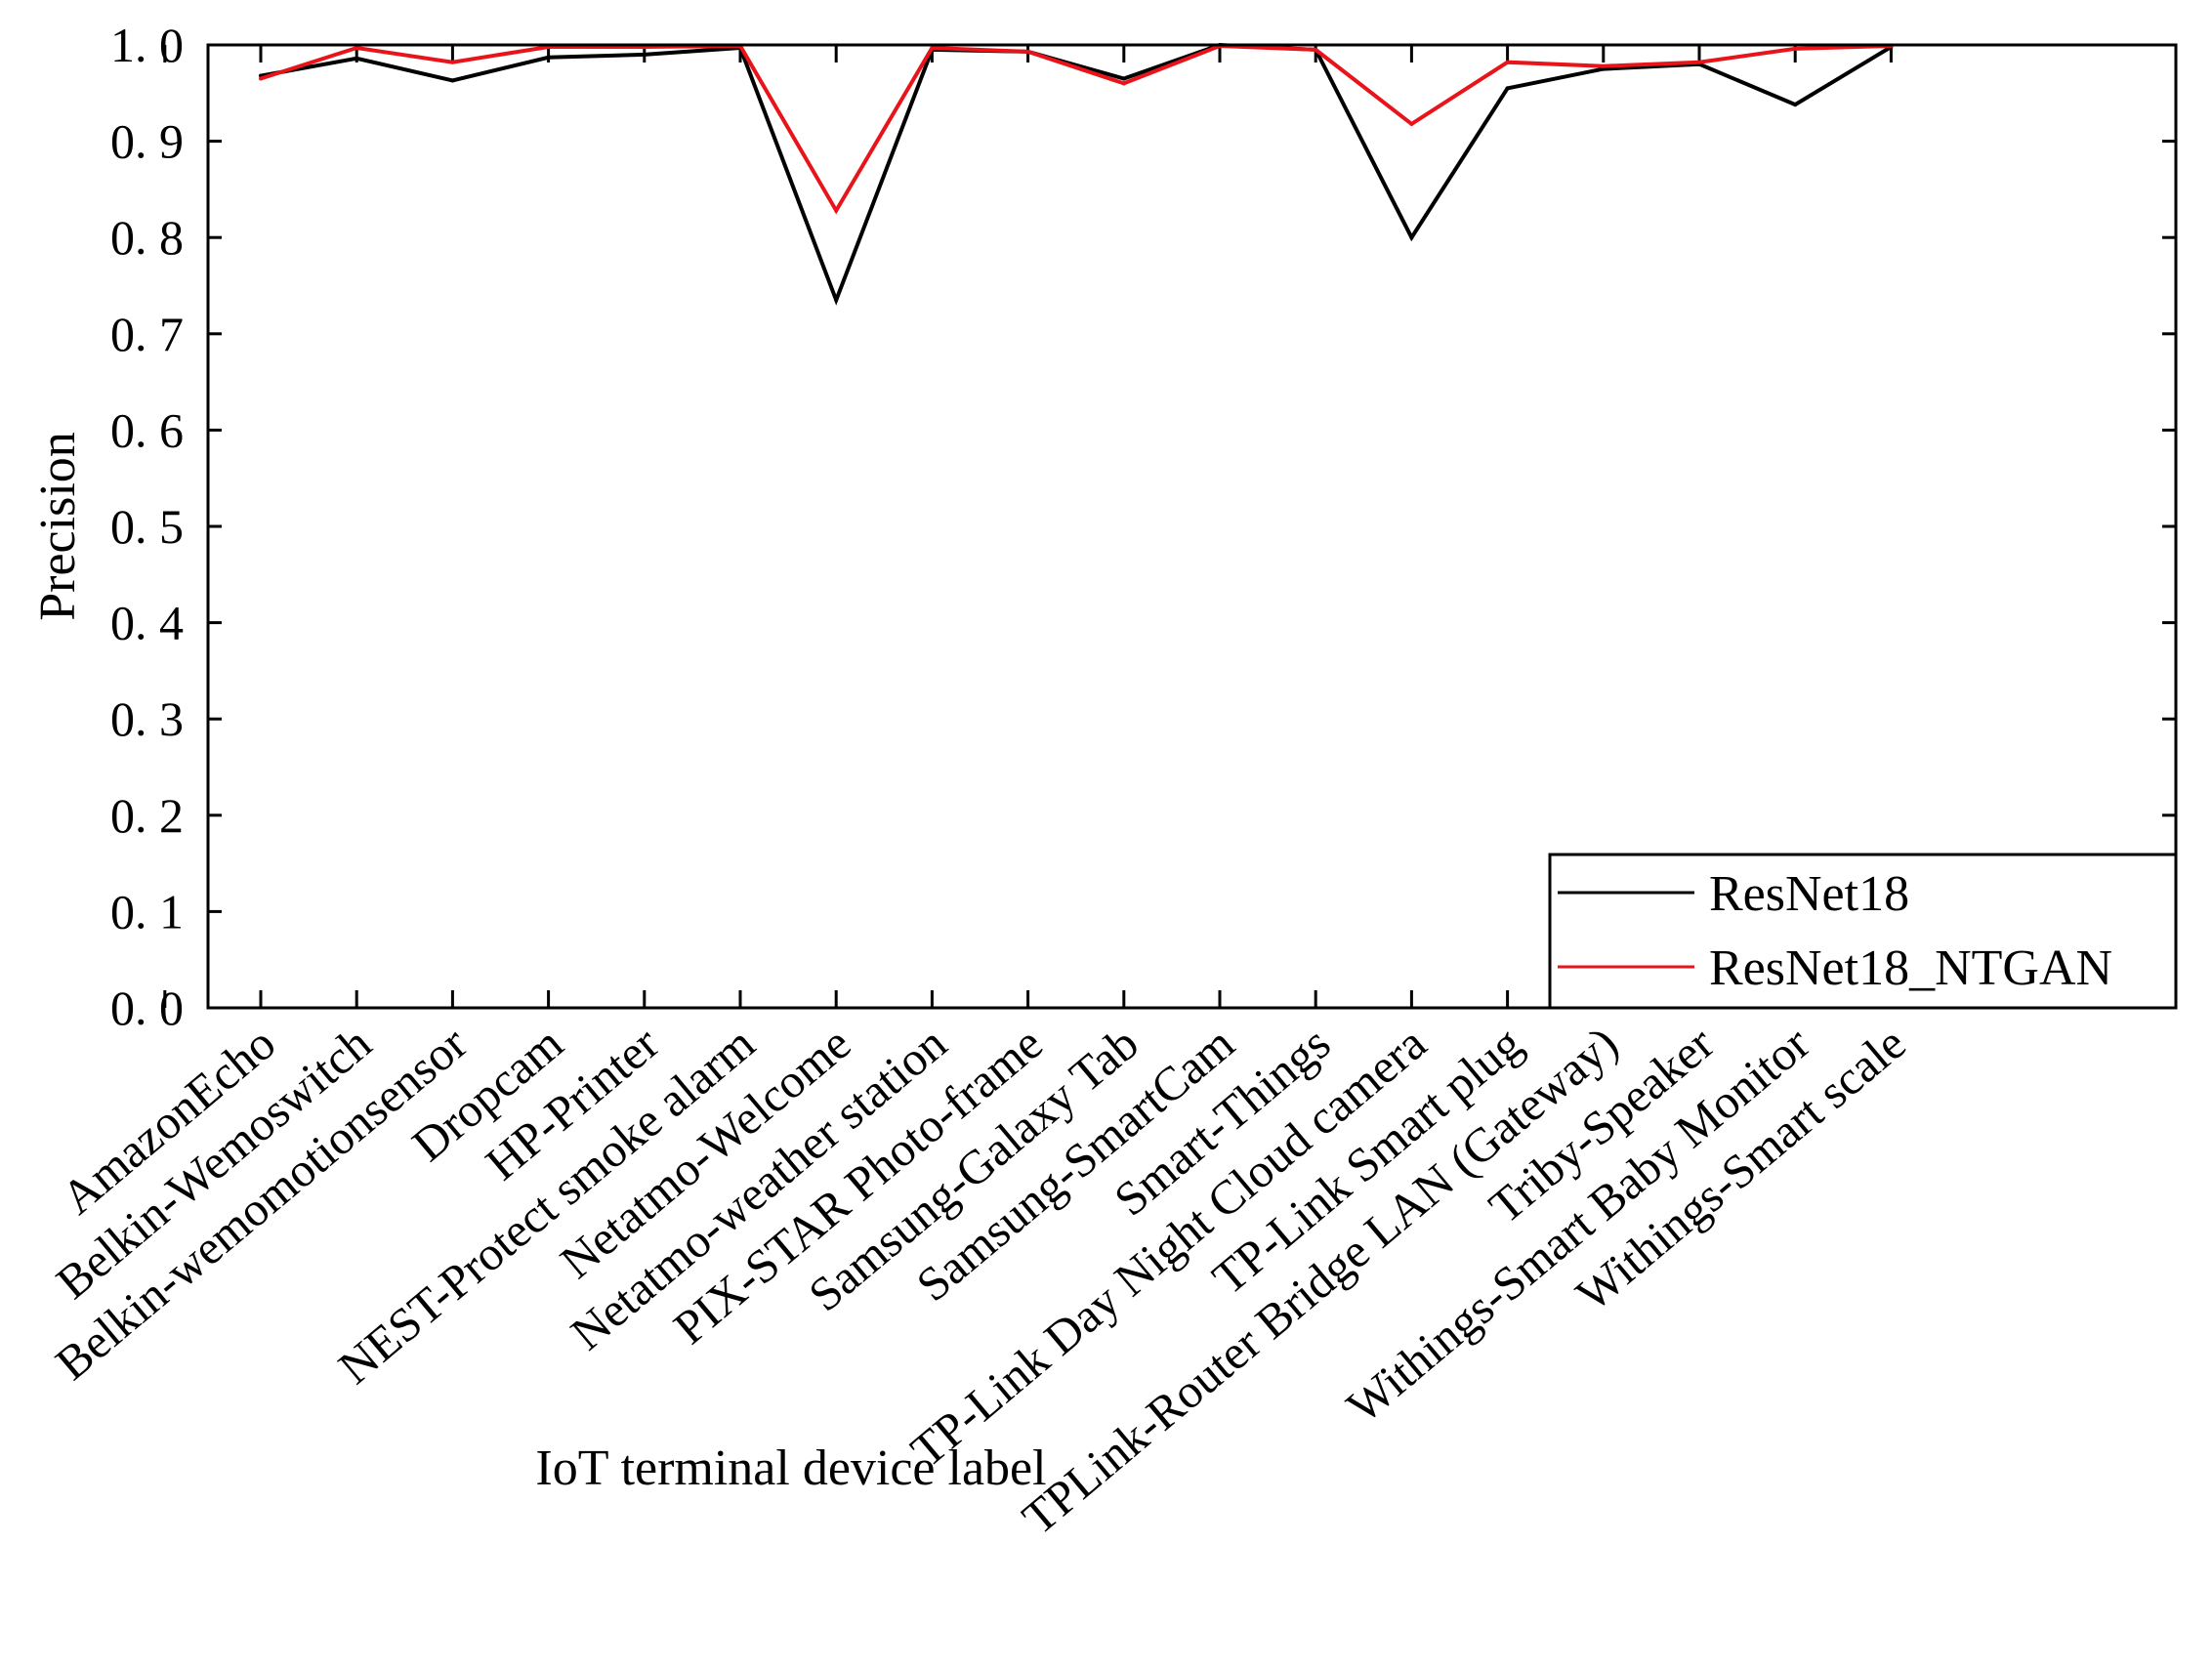 The width and height of the screenshot is (2212, 1669). What do you see at coordinates (58, 526) in the screenshot?
I see `y-axis-title: Precision` at bounding box center [58, 526].